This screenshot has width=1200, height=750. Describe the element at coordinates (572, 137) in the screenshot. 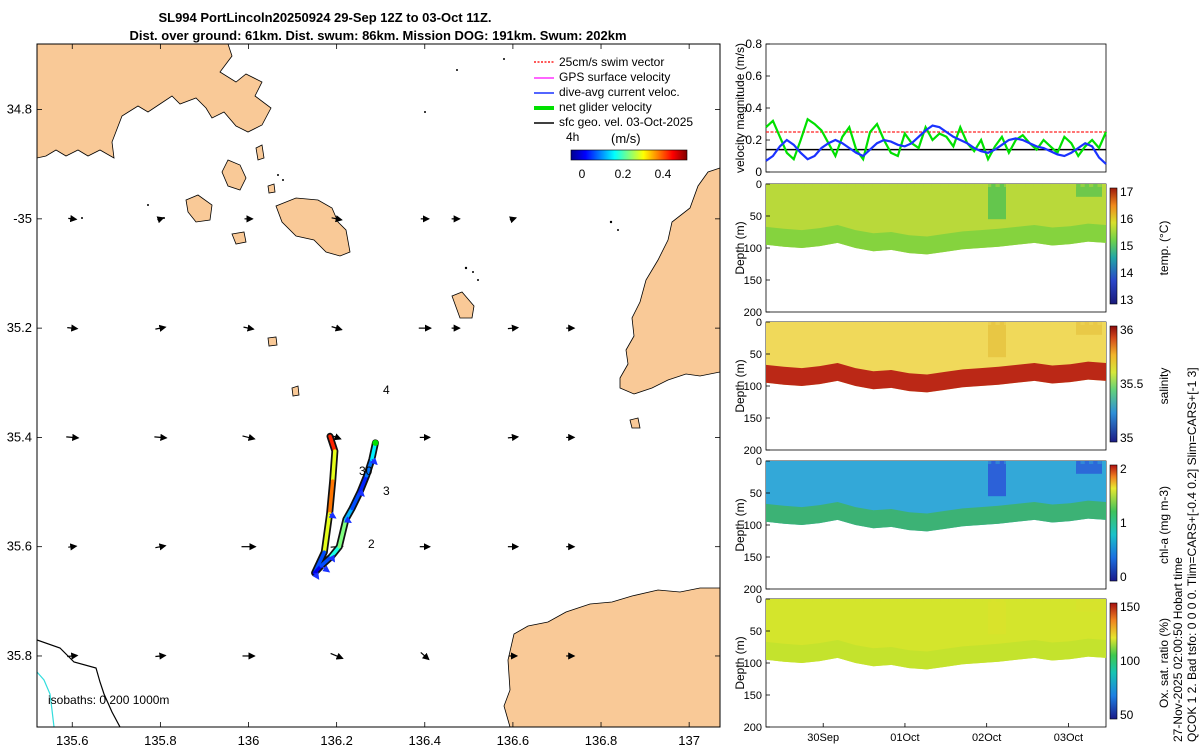

I see `legend-interval: 4h` at that location.